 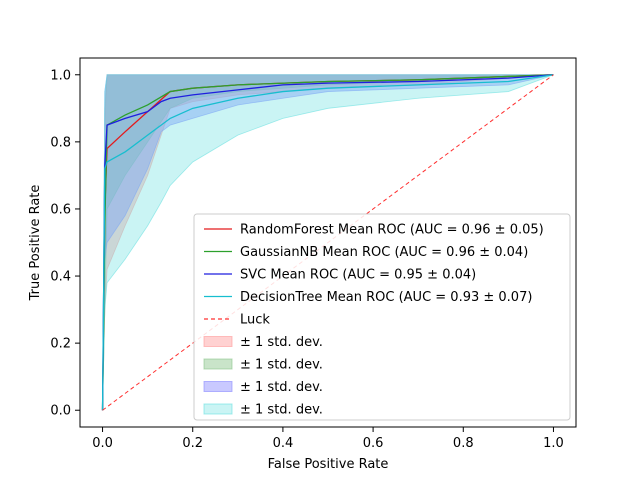 I want to click on x-tick-label: 0.8, so click(x=463, y=443).